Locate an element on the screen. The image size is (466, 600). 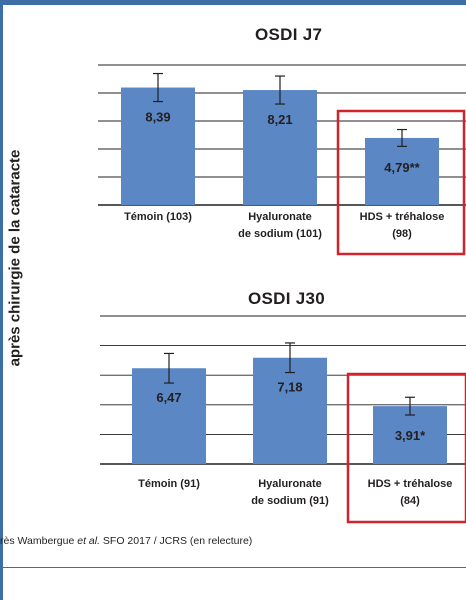
category-label-2: HDS + tréhalose (98) is located at coordinates (402, 226).